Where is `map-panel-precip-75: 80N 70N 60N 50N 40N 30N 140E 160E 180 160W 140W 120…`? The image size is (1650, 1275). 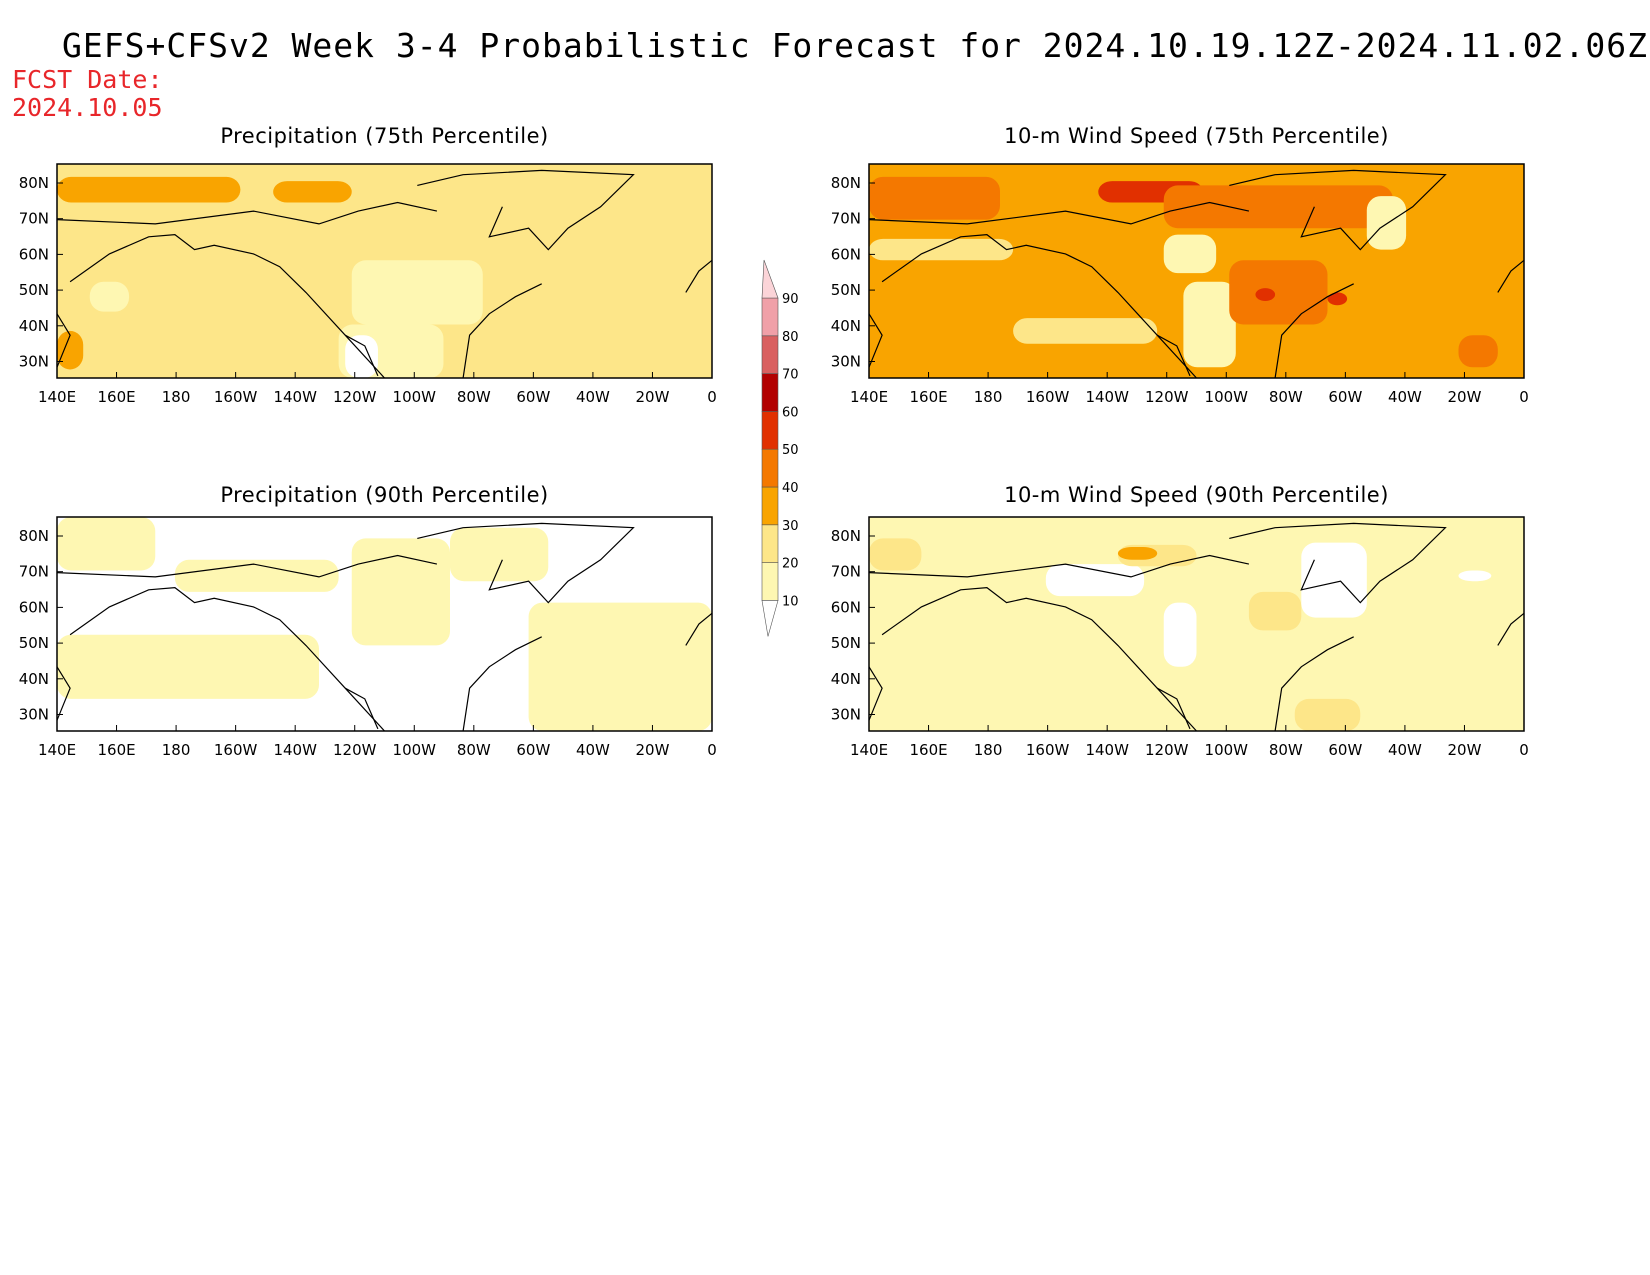
map-panel-precip-75: 80N 70N 60N 50N 40N 30N 140E 160E 180 160W 140W 120… is located at coordinates (368, 284).